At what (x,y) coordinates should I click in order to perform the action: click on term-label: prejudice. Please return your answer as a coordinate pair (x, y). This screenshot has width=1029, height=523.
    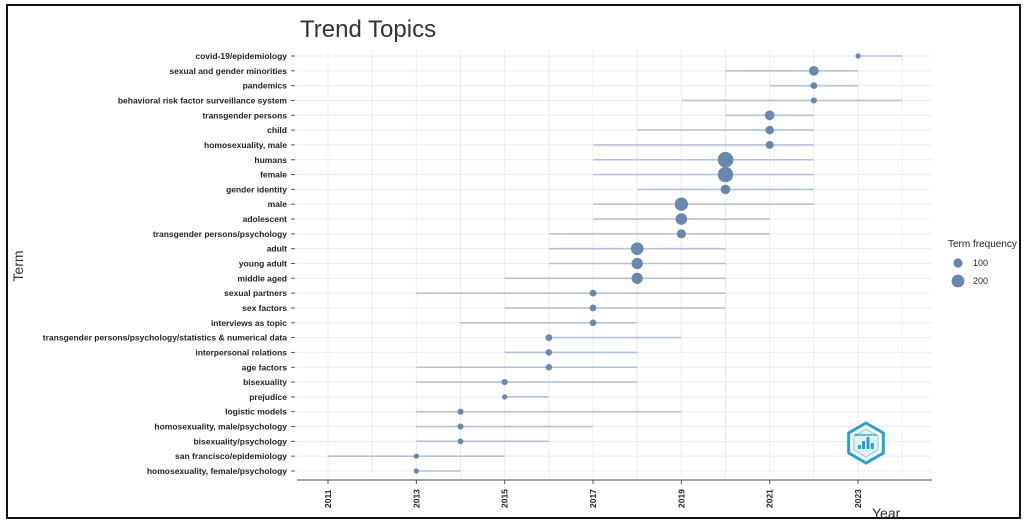
    Looking at the image, I should click on (268, 397).